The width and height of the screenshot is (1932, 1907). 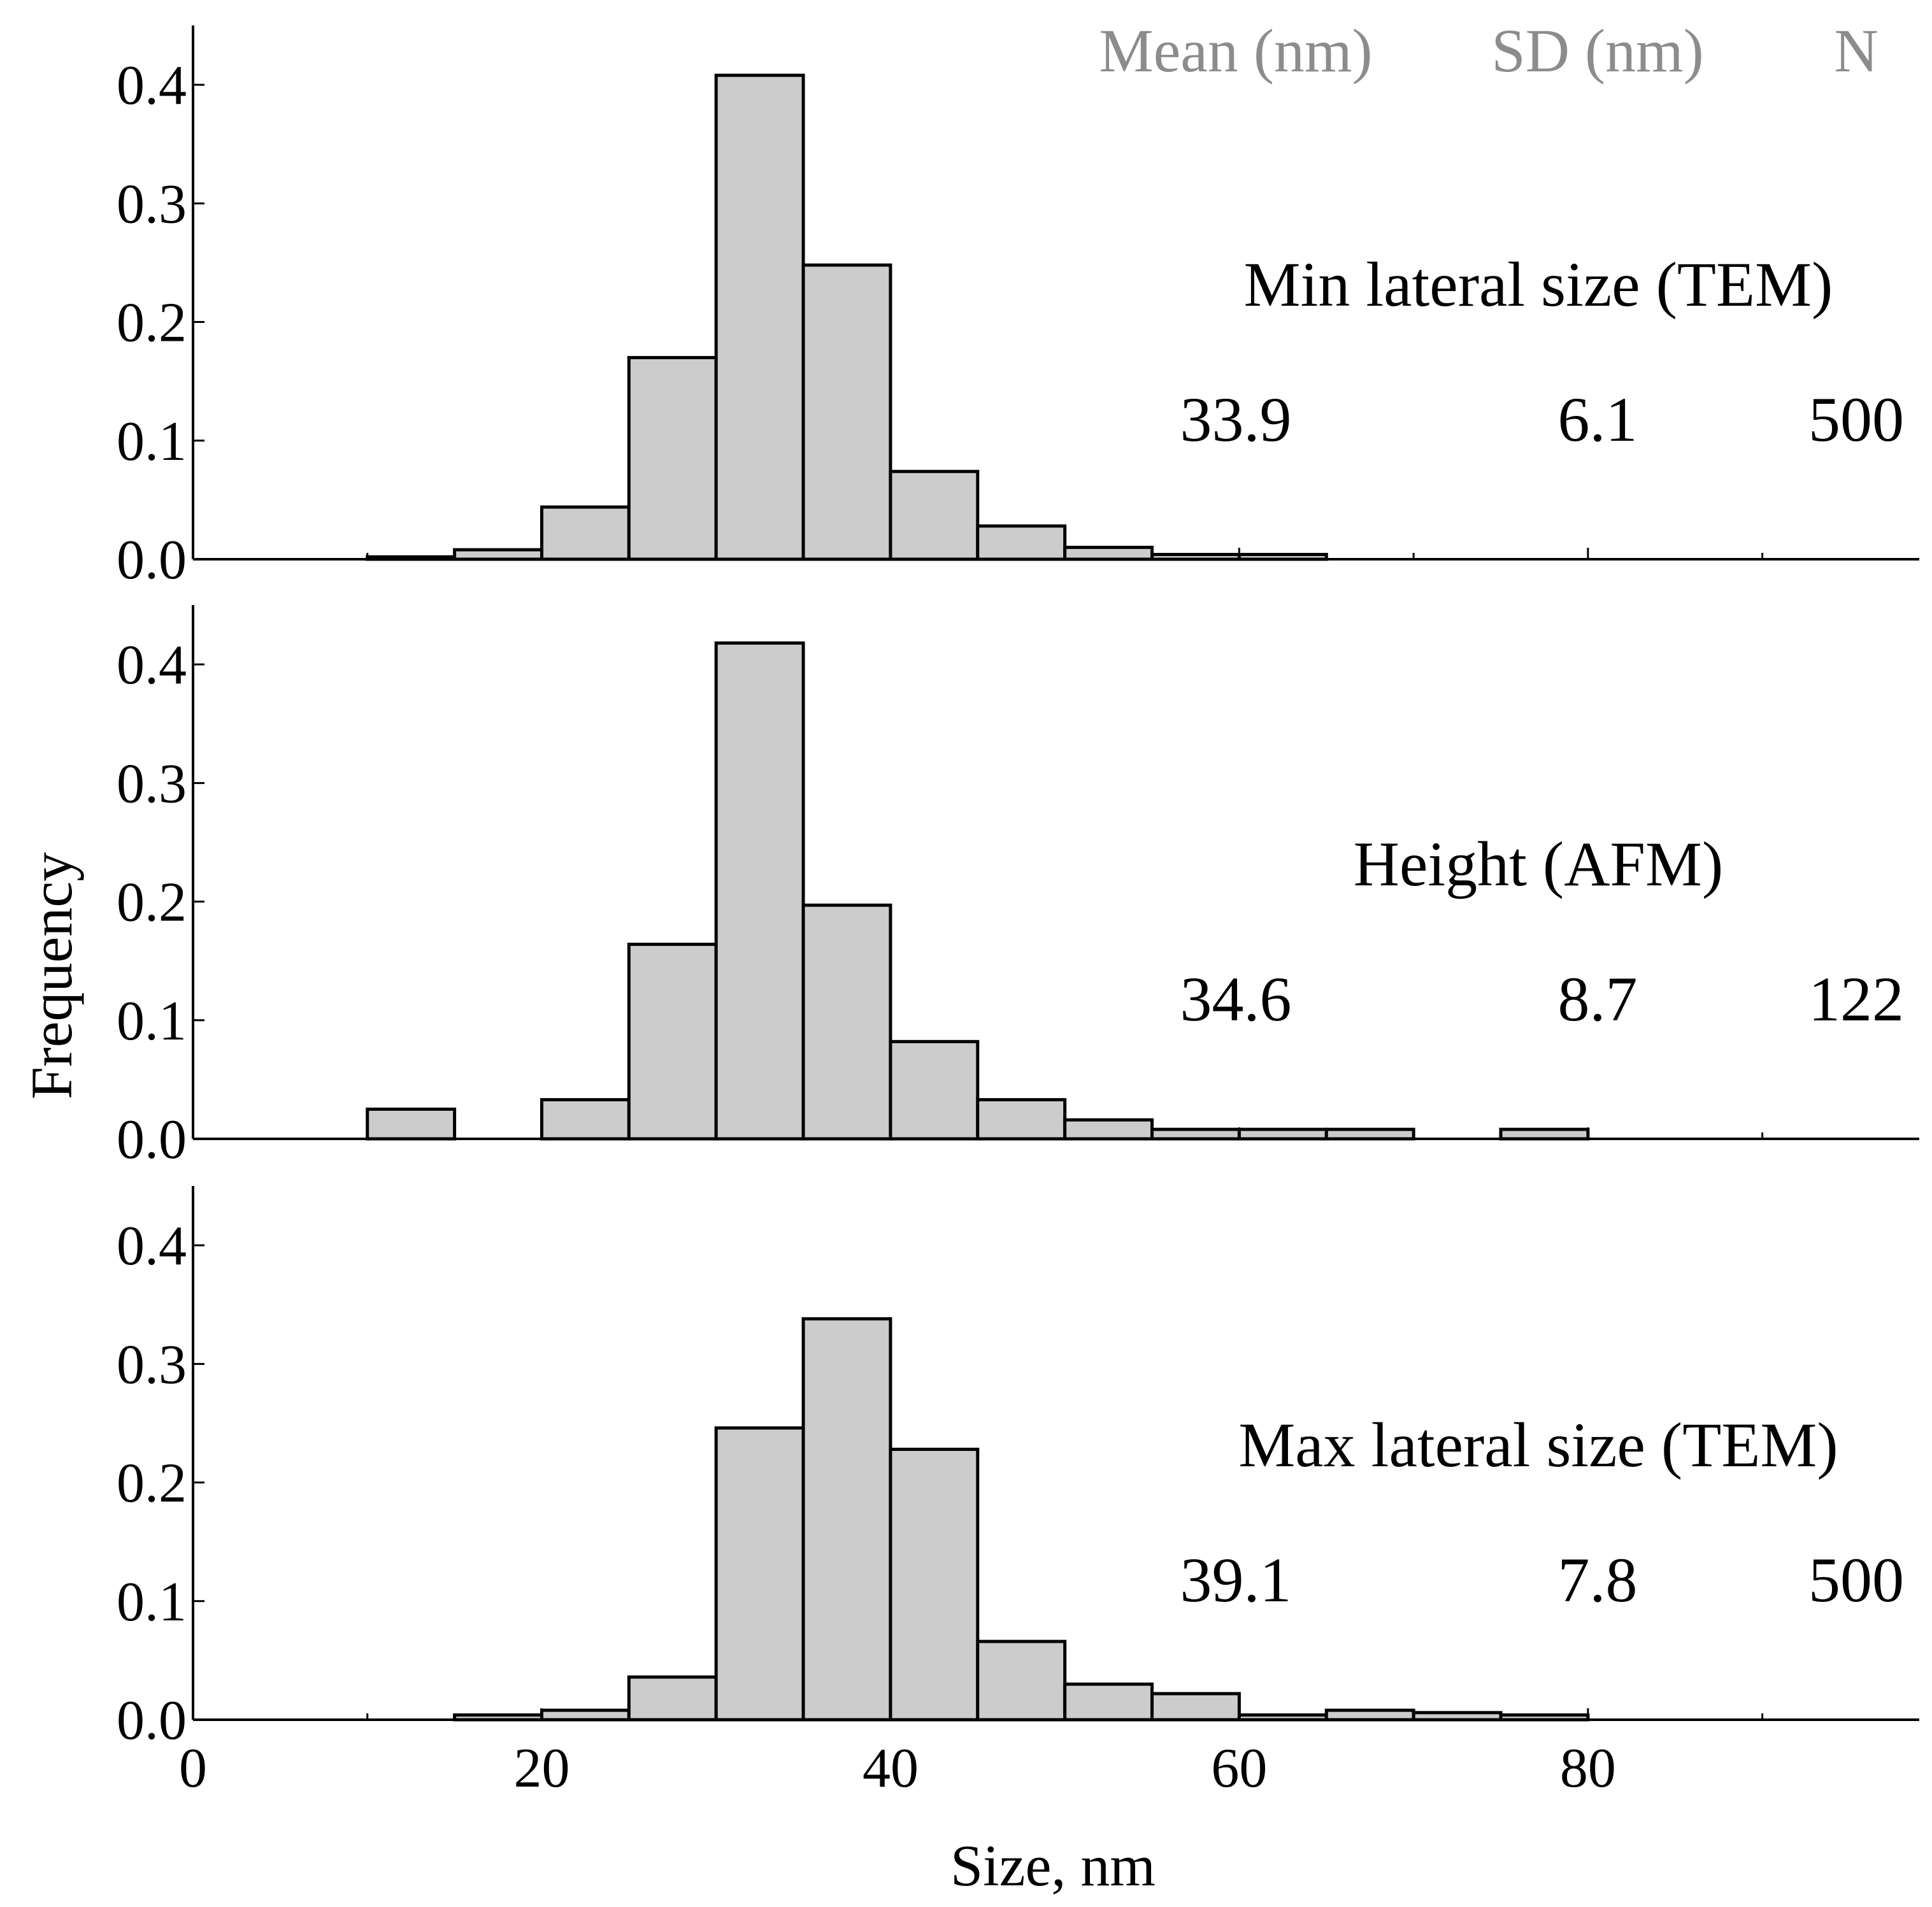 I want to click on mean-value: 39.1, so click(x=1236, y=1580).